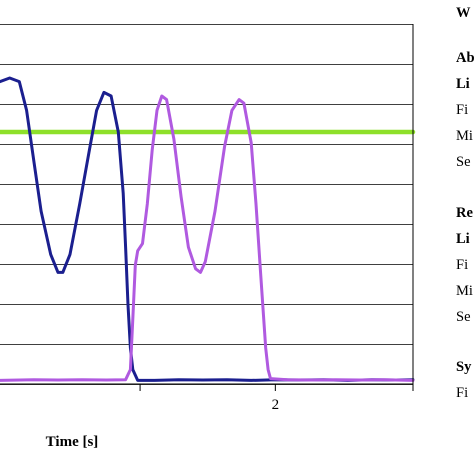 Image resolution: width=474 pixels, height=474 pixels. What do you see at coordinates (464, 213) in the screenshot?
I see `legend-heading-re: Re` at bounding box center [464, 213].